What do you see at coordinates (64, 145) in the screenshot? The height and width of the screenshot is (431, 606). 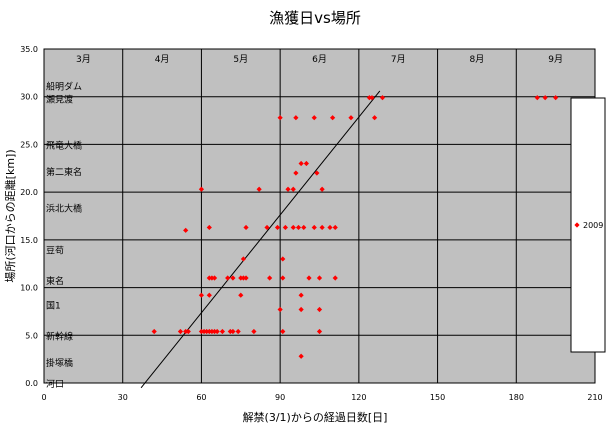 I see `place-label: 飛竜大橋` at bounding box center [64, 145].